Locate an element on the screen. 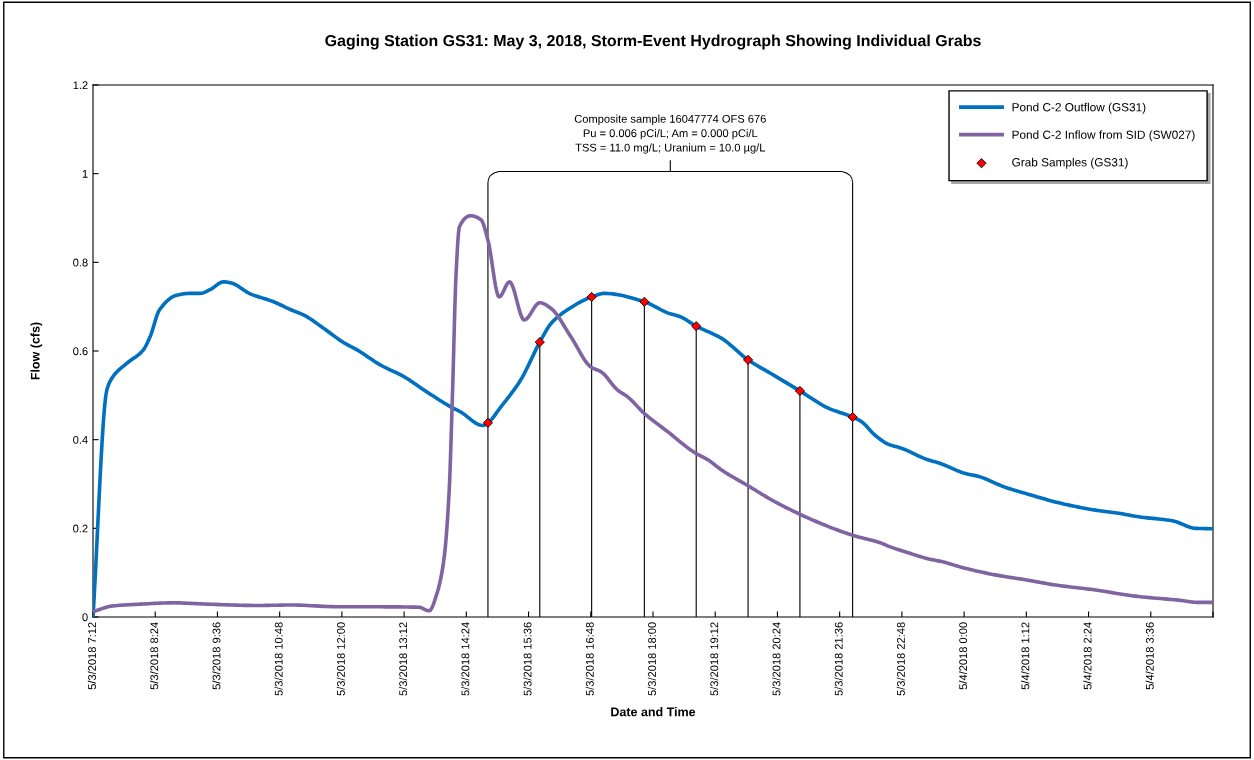 This screenshot has height=760, width=1254. x-tick-label: 5/3/2018 12:00 is located at coordinates (340, 659).